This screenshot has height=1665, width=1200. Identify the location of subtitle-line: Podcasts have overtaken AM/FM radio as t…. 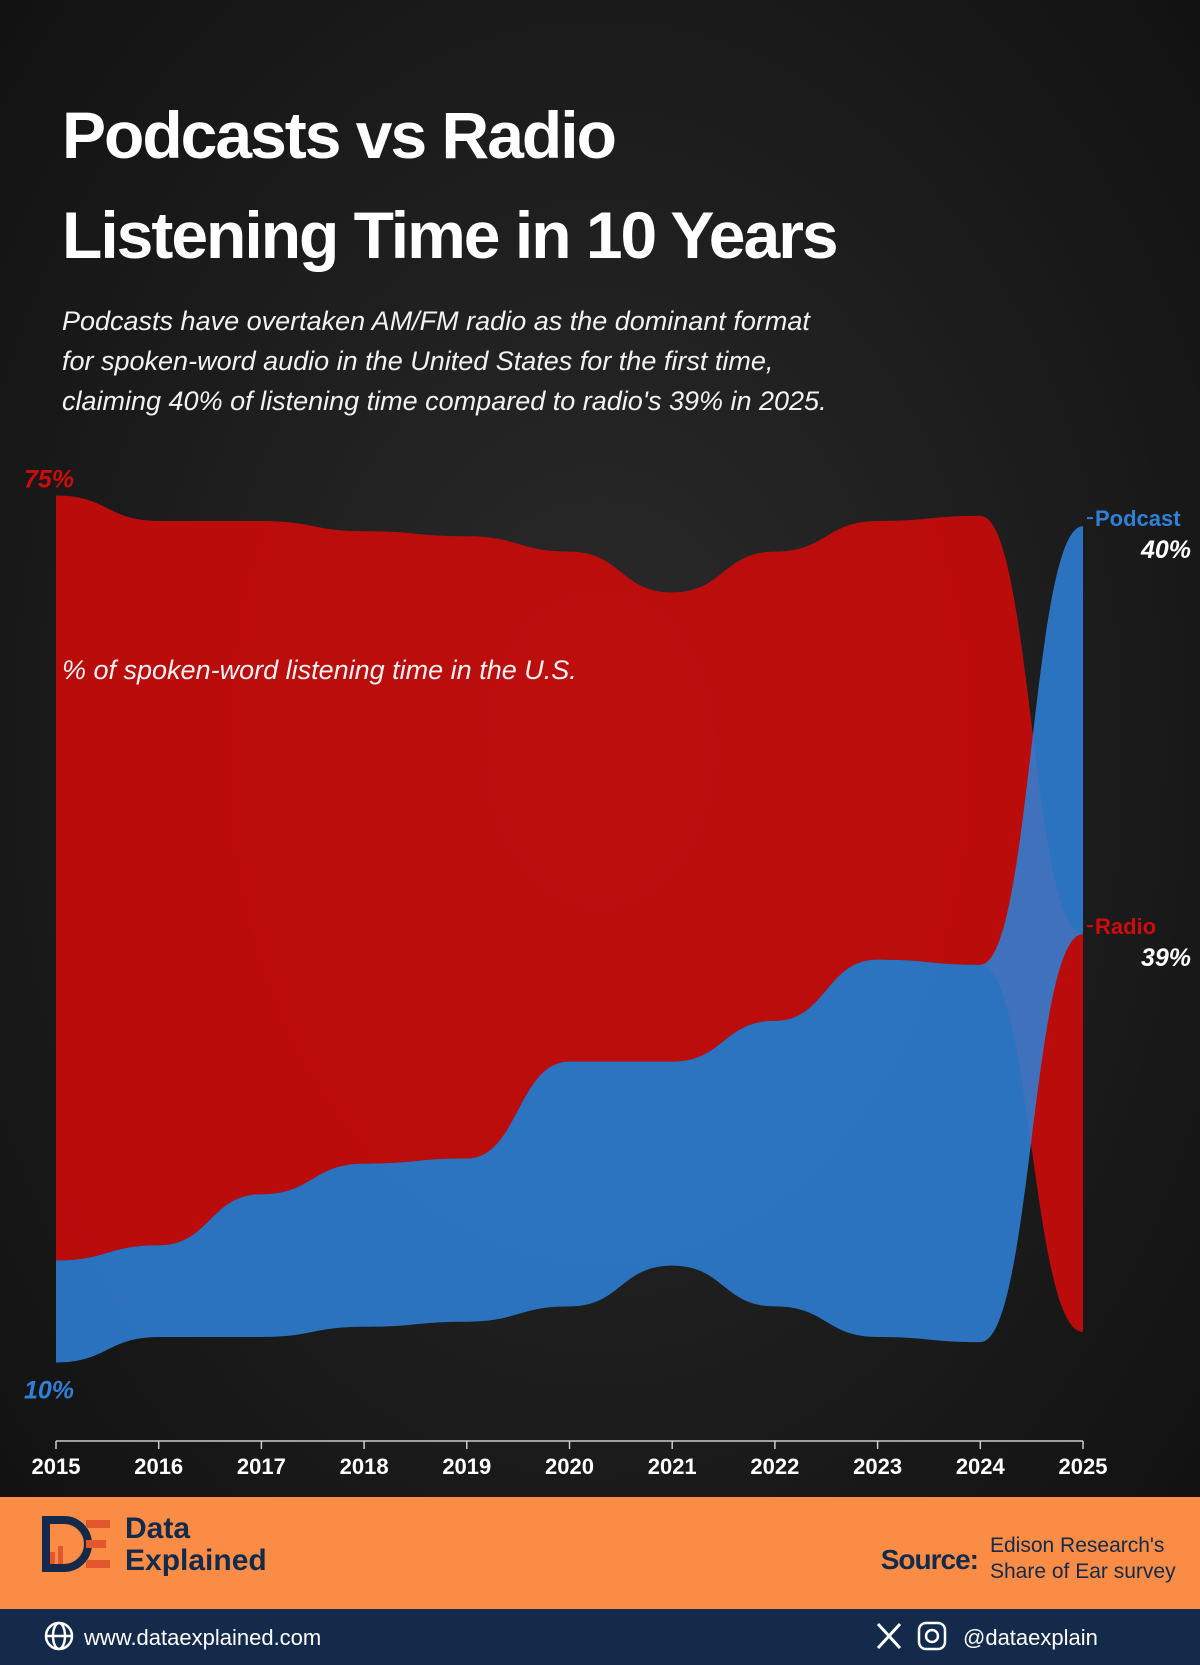
(436, 321).